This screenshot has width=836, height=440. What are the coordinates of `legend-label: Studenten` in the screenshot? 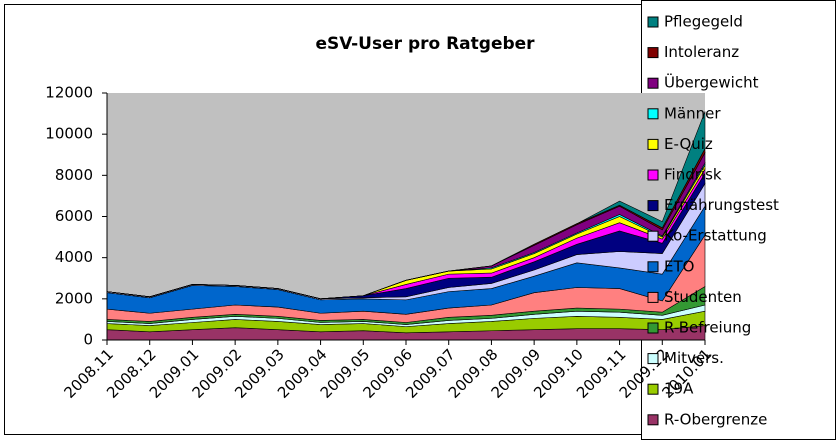 It's located at (703, 297).